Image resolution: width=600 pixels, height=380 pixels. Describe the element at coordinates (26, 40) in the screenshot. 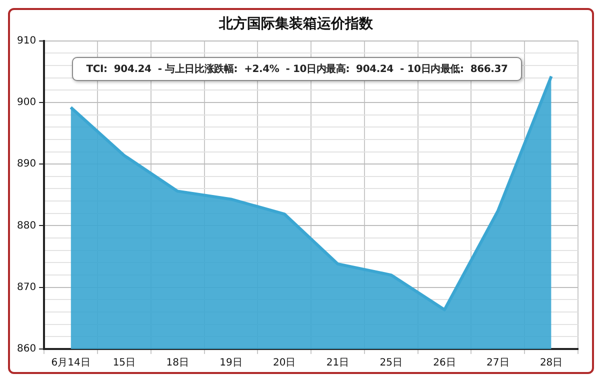

I see `y-tick-label: 910` at that location.